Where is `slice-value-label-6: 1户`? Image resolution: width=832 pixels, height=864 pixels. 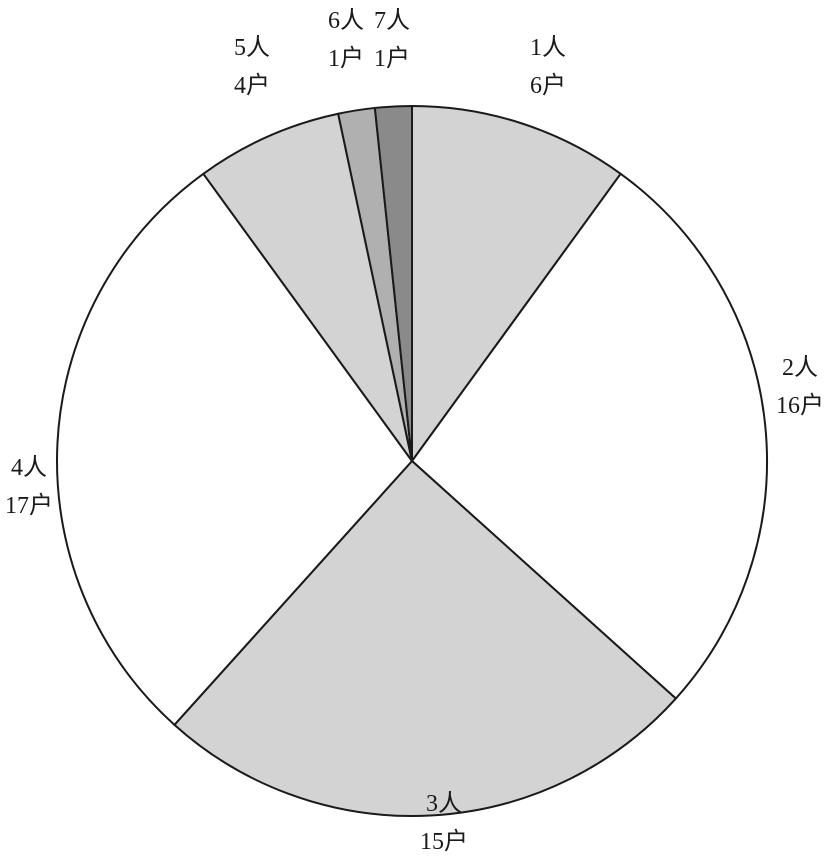 slice-value-label-6: 1户 is located at coordinates (346, 58).